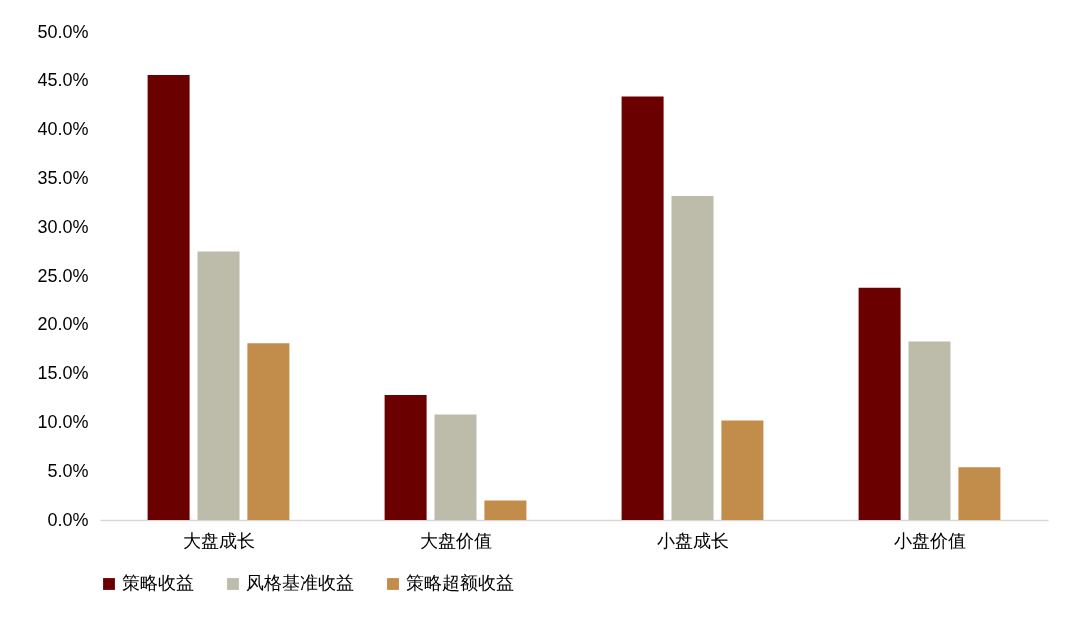  I want to click on y-tick-label: 25.0%, so click(63, 275).